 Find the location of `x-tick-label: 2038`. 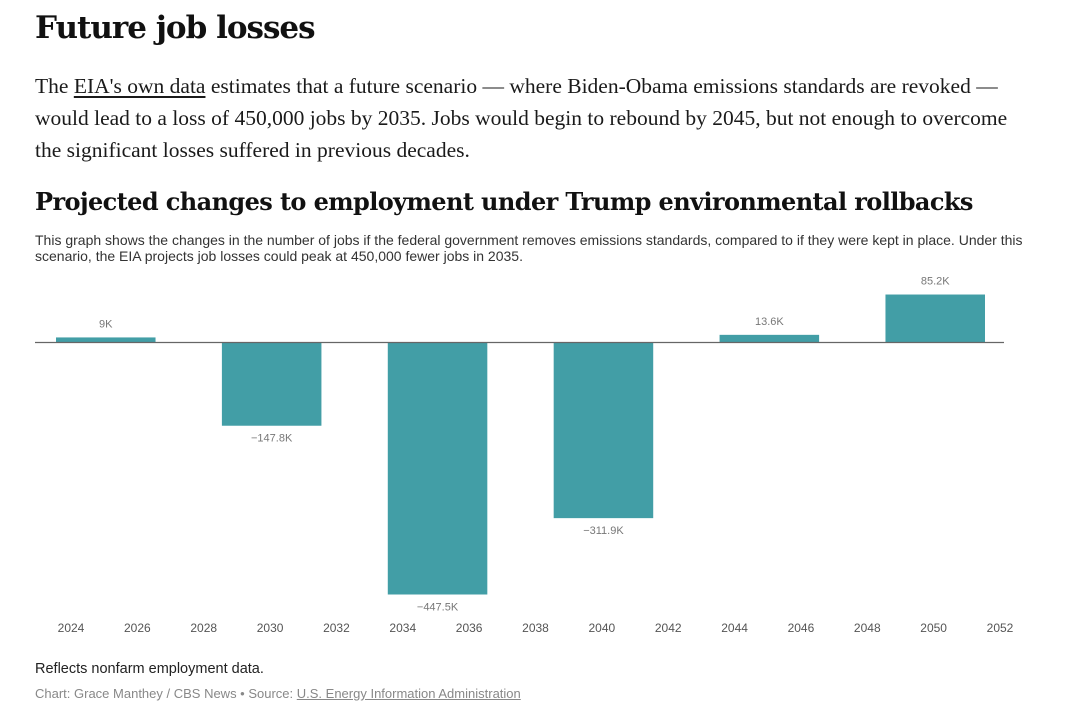

x-tick-label: 2038 is located at coordinates (535, 628).